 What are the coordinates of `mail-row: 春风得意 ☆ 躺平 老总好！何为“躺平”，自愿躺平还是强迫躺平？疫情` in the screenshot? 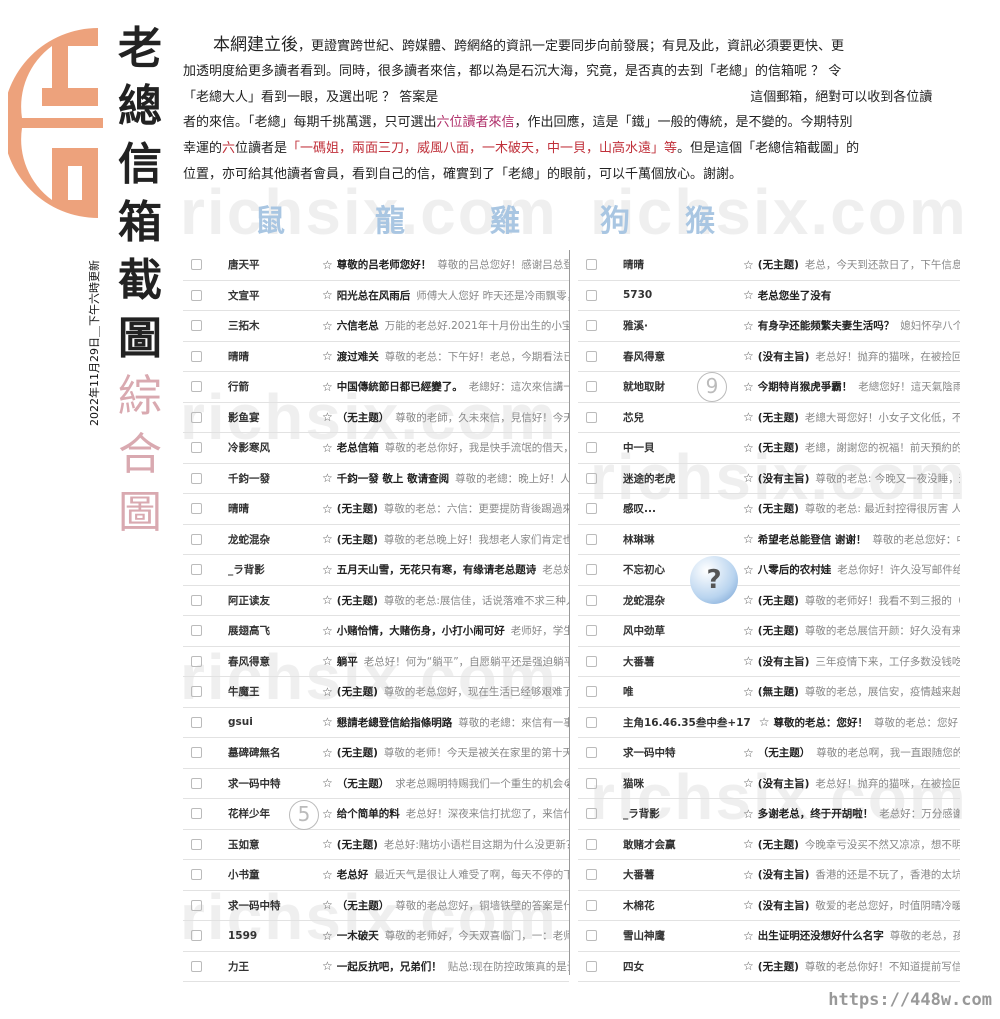 It's located at (376, 662).